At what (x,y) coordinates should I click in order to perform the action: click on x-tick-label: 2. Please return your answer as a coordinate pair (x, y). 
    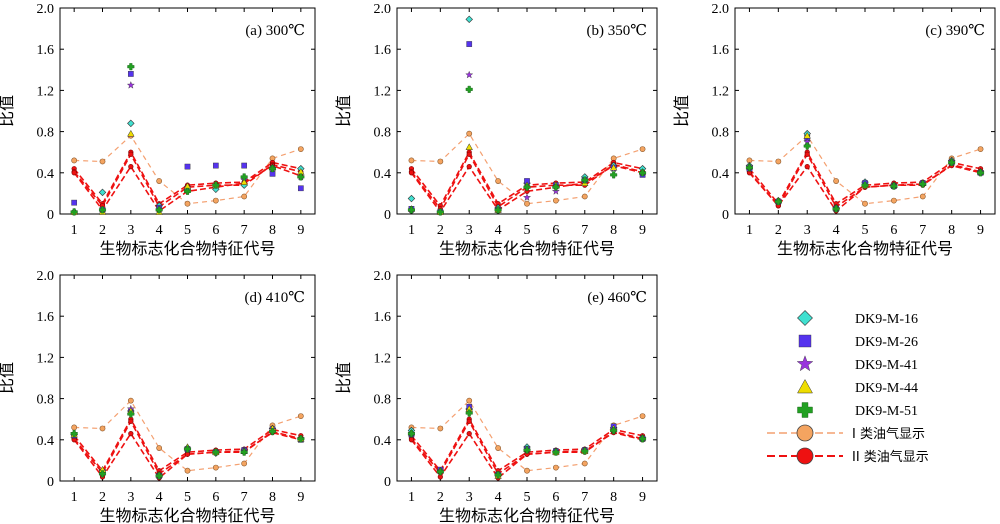
    Looking at the image, I should click on (440, 497).